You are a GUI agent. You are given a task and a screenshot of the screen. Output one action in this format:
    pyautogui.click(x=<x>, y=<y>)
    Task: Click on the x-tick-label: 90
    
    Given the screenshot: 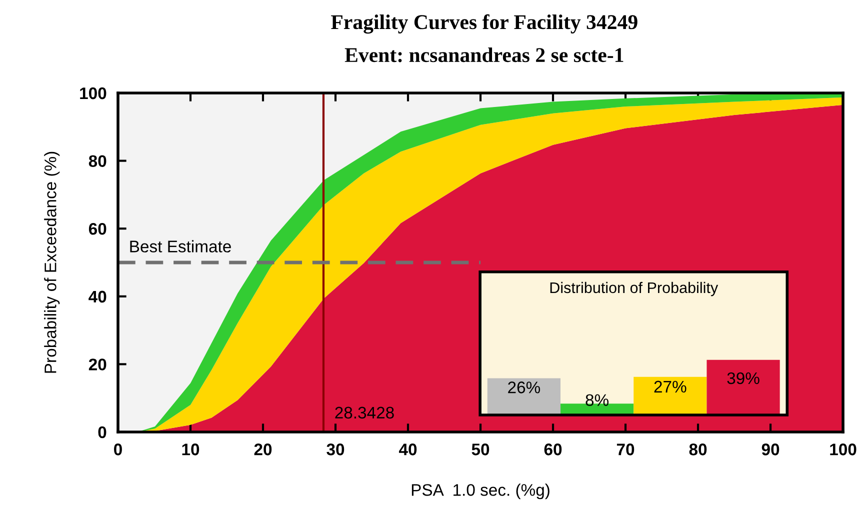 What is the action you would take?
    pyautogui.click(x=771, y=450)
    